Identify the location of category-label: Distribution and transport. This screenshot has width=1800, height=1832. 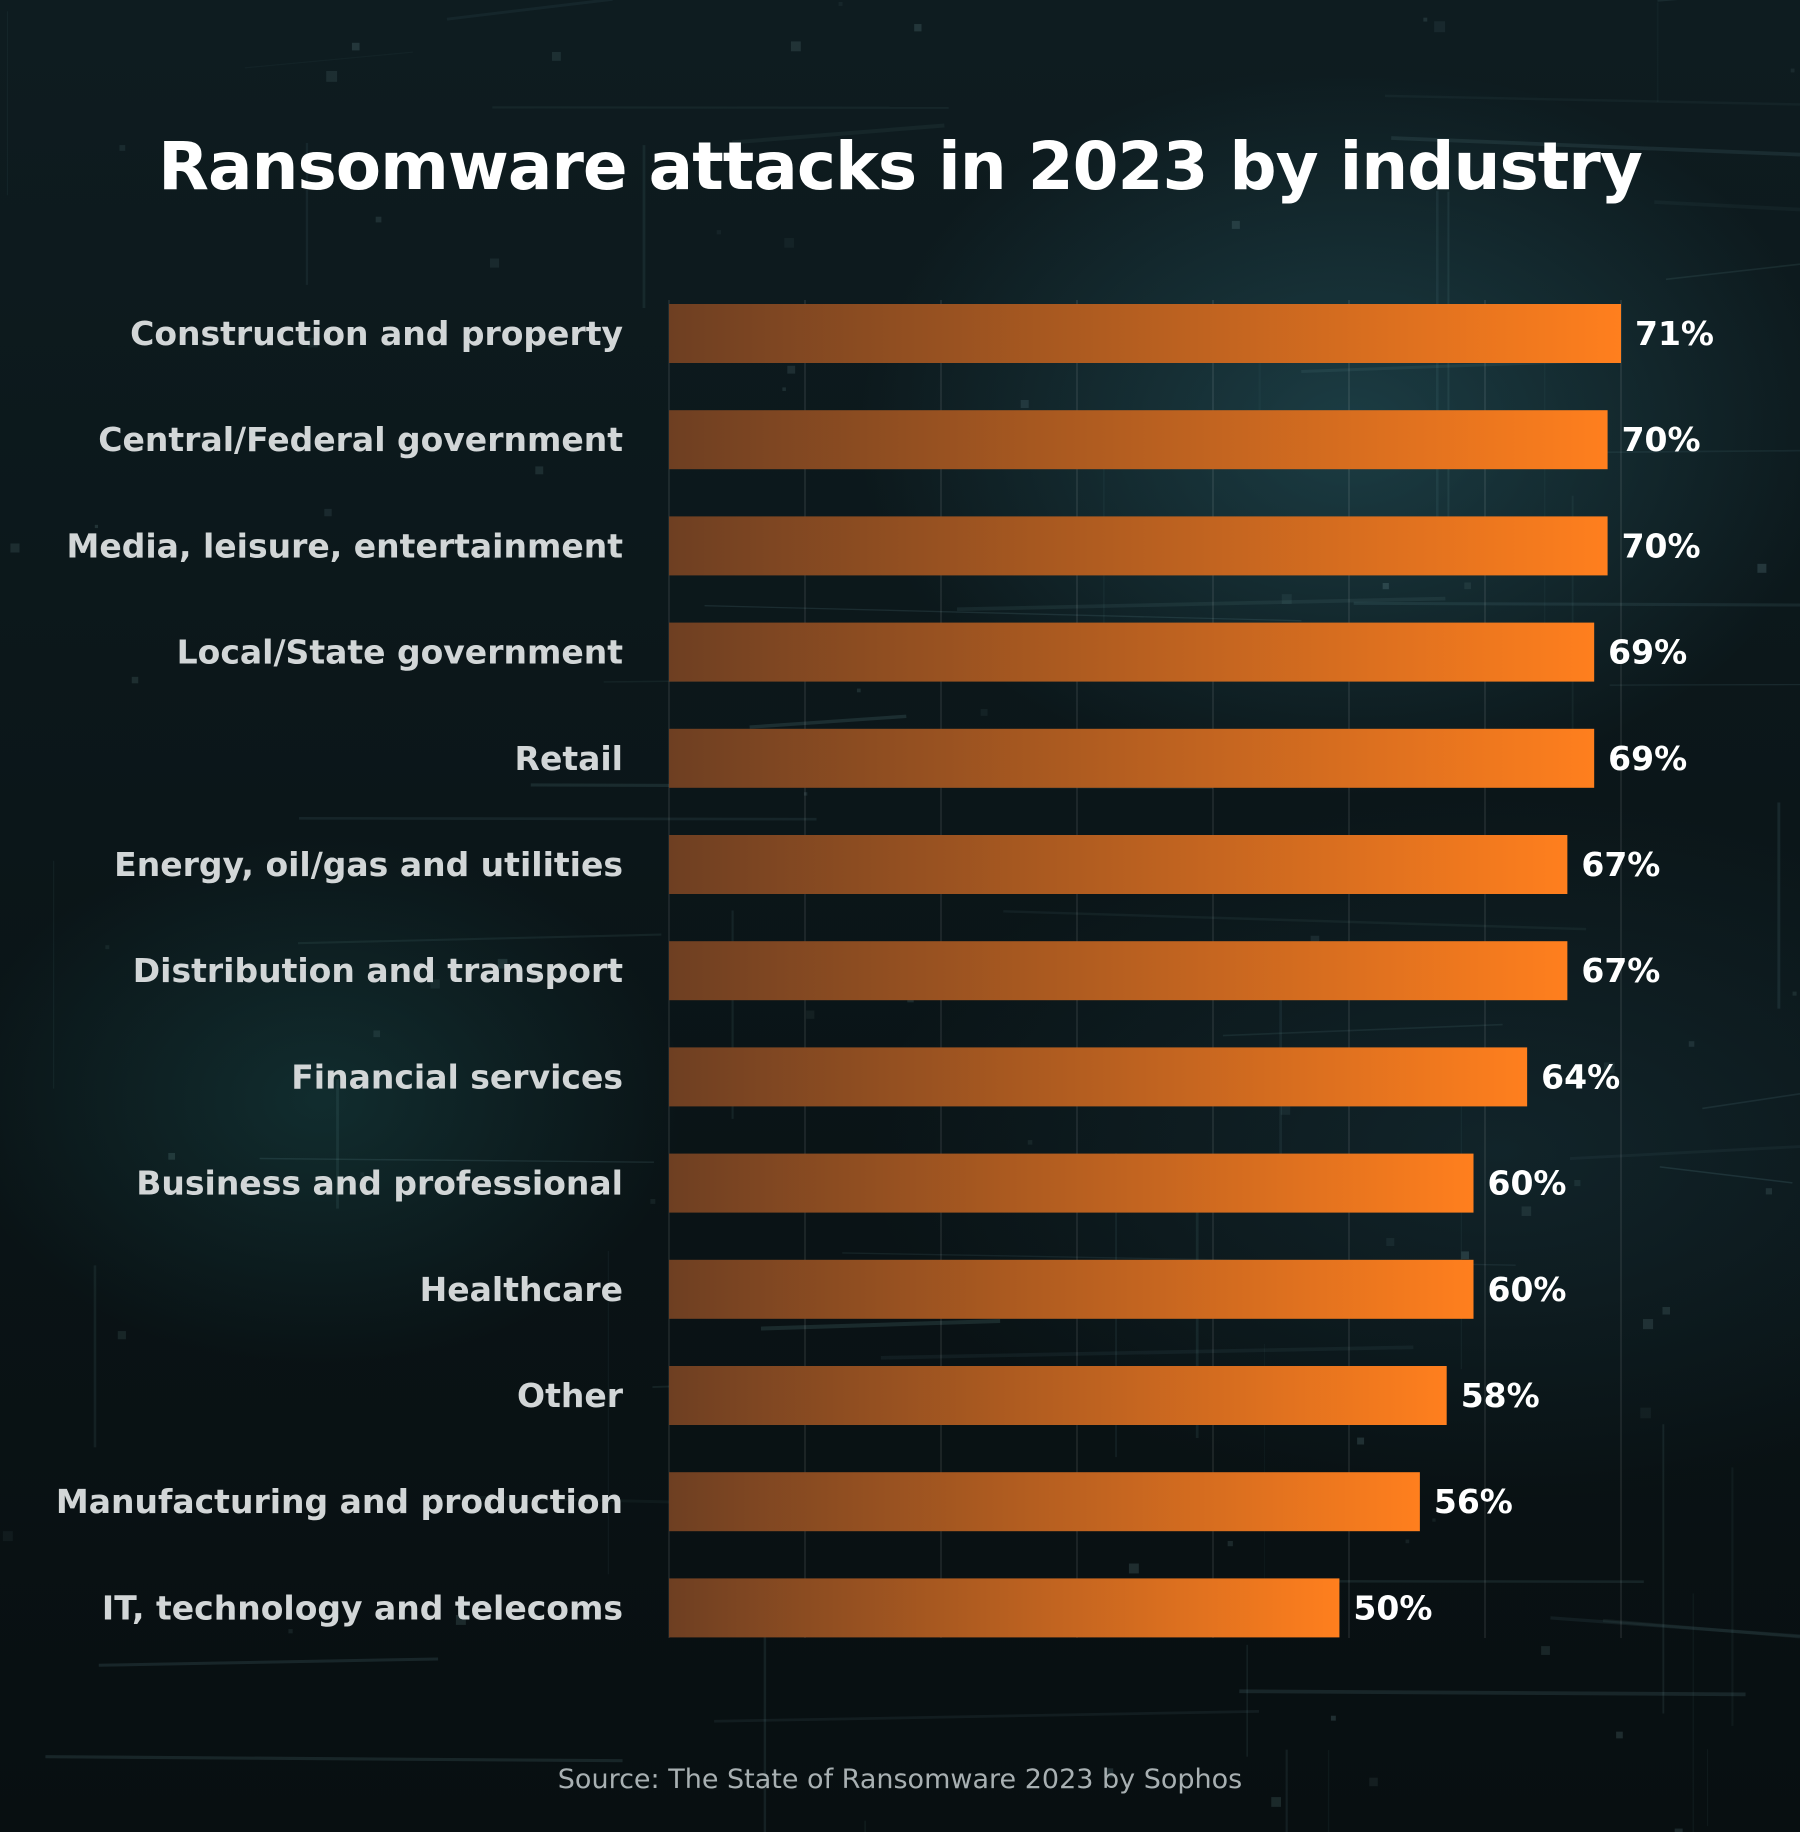
(378, 970).